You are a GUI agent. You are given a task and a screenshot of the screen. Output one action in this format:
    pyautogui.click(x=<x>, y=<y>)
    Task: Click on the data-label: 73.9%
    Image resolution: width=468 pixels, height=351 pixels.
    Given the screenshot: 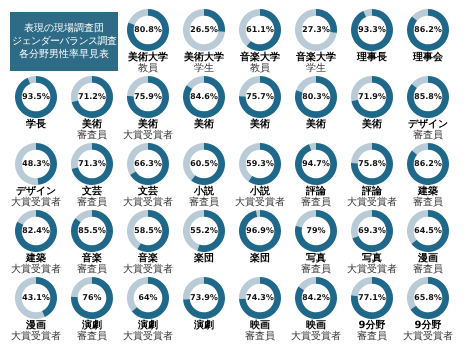 What is the action you would take?
    pyautogui.click(x=204, y=297)
    